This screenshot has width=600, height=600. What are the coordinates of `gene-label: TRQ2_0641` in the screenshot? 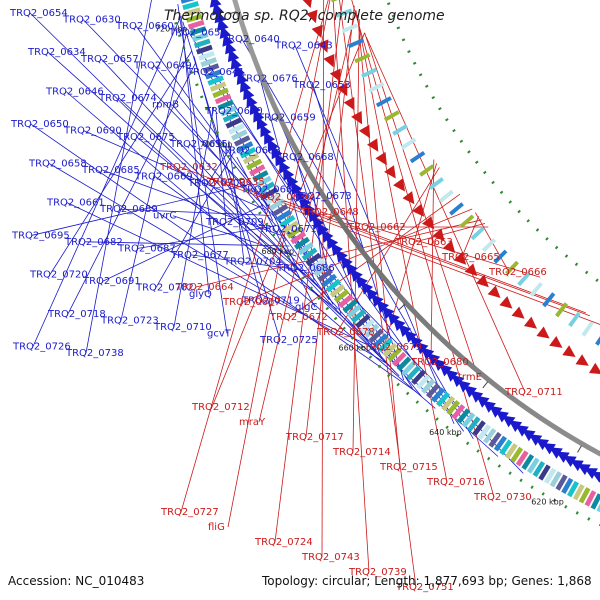 It's located at (215, 72).